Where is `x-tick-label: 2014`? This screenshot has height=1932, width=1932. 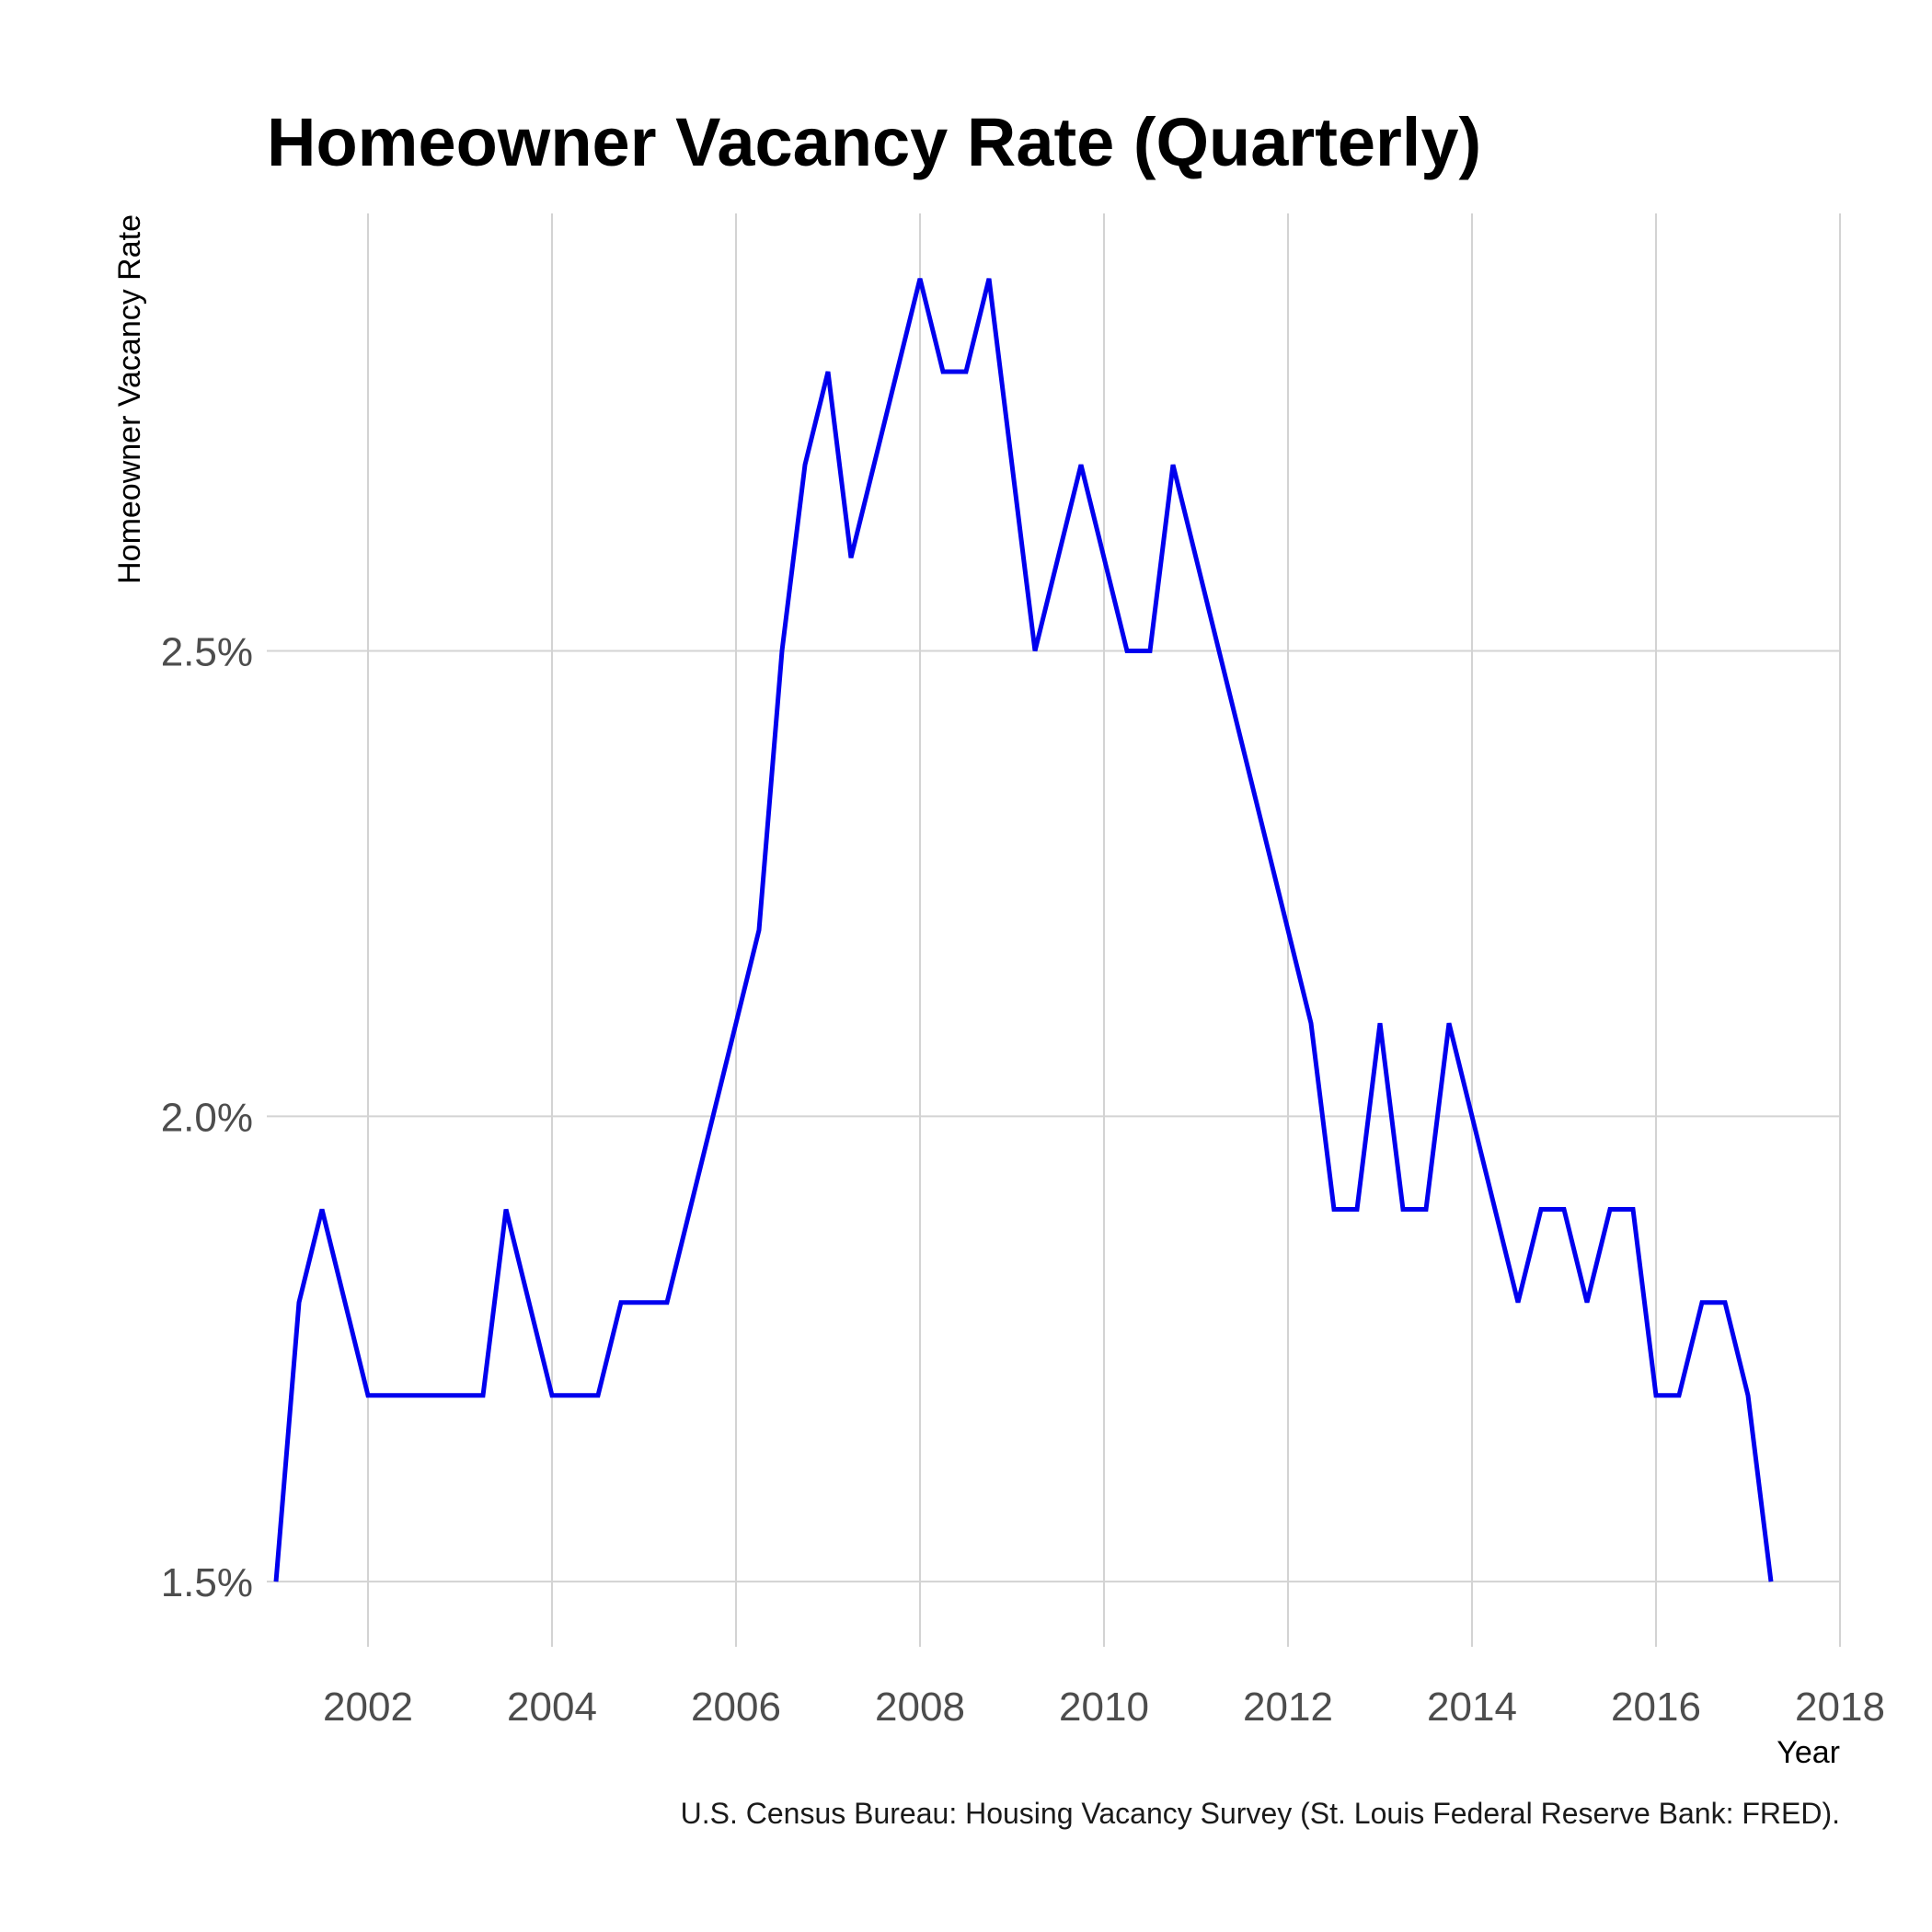
x-tick-label: 2014 is located at coordinates (1472, 1707).